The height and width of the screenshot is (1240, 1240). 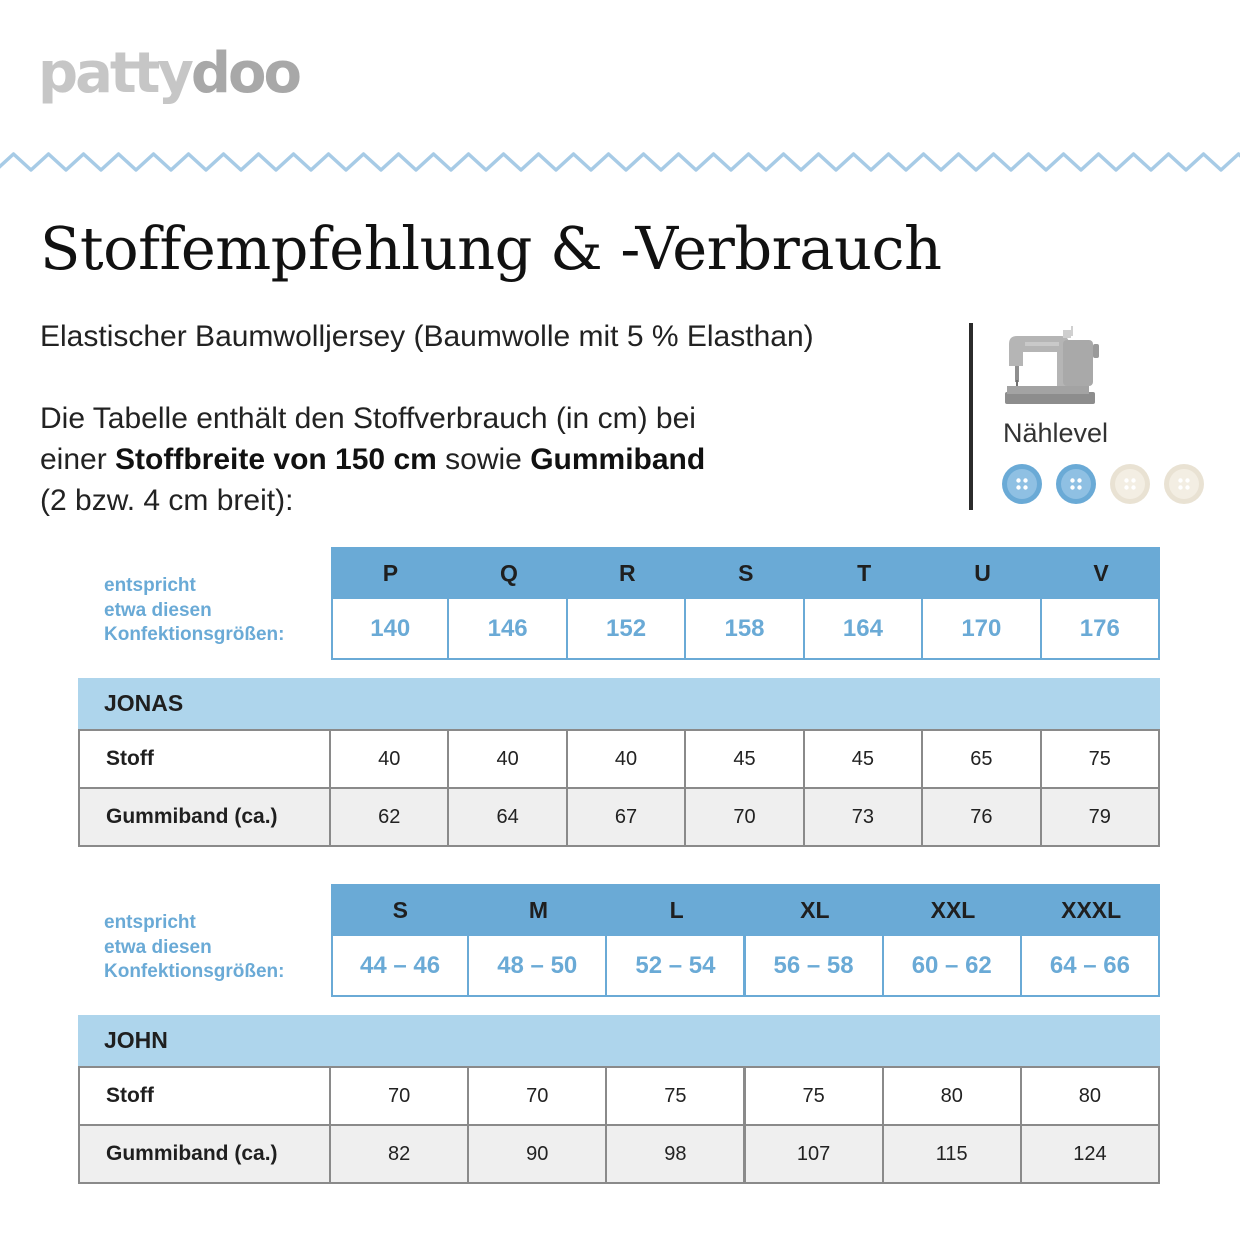 What do you see at coordinates (675, 966) in the screenshot?
I see `size-equivalent-cell: 52 – 54` at bounding box center [675, 966].